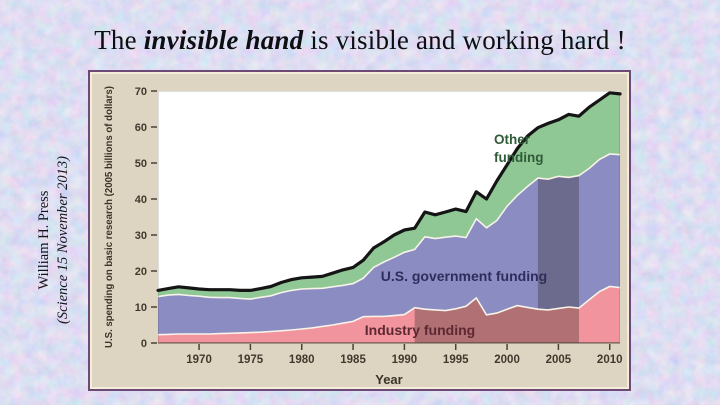  Describe the element at coordinates (558, 244) in the screenshot. I see `shaded-band-u-s-government-funding` at that location.